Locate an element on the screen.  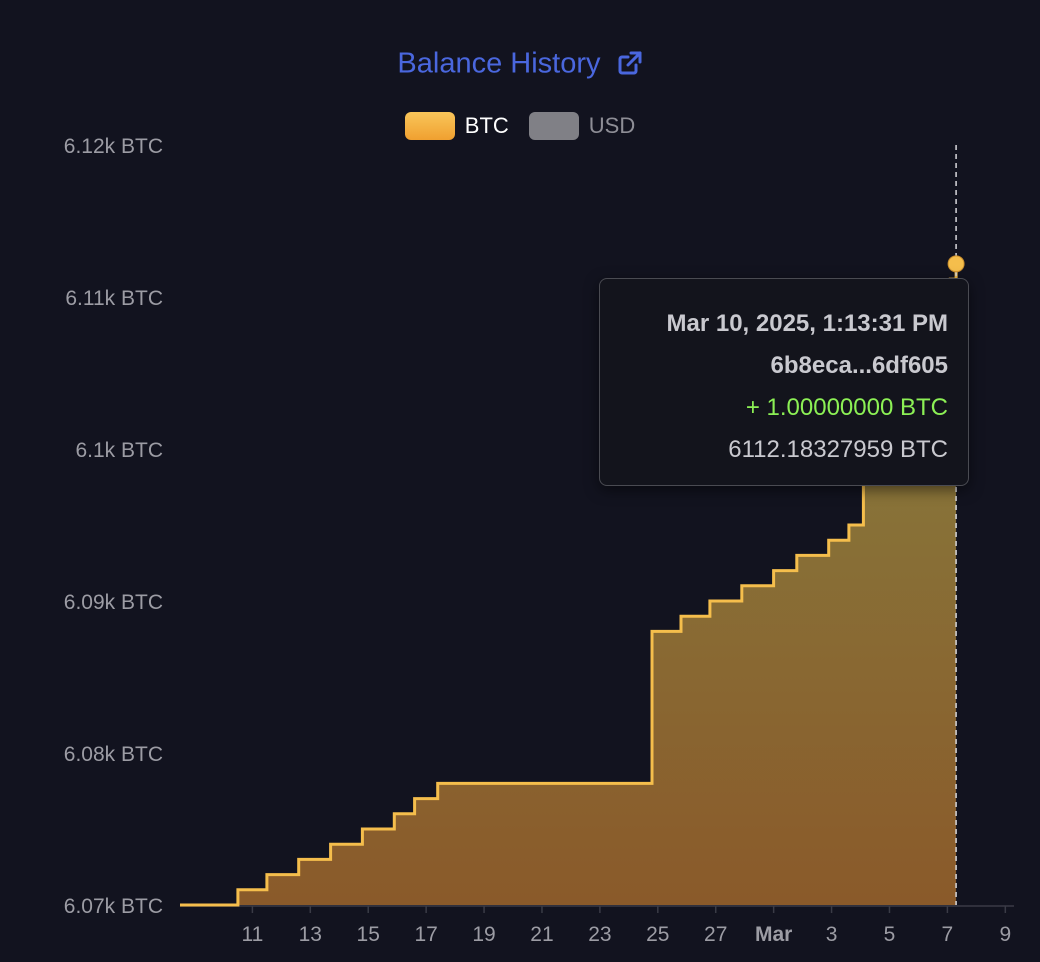
y-tick-label: 6.1k BTC is located at coordinates (119, 450).